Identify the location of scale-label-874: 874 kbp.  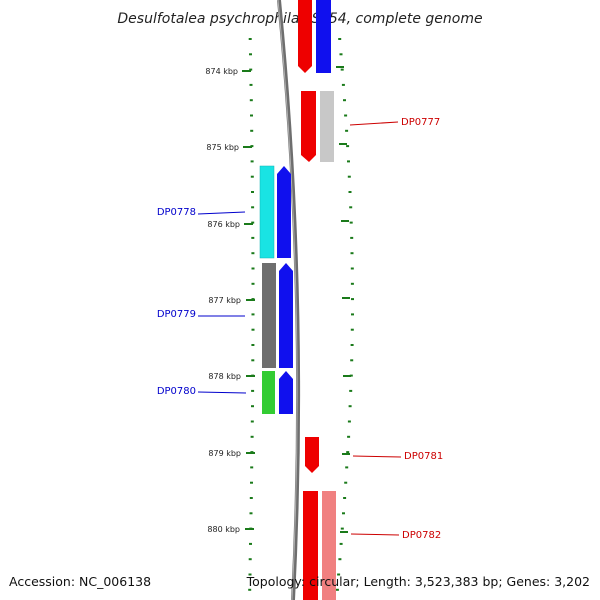
(221, 71).